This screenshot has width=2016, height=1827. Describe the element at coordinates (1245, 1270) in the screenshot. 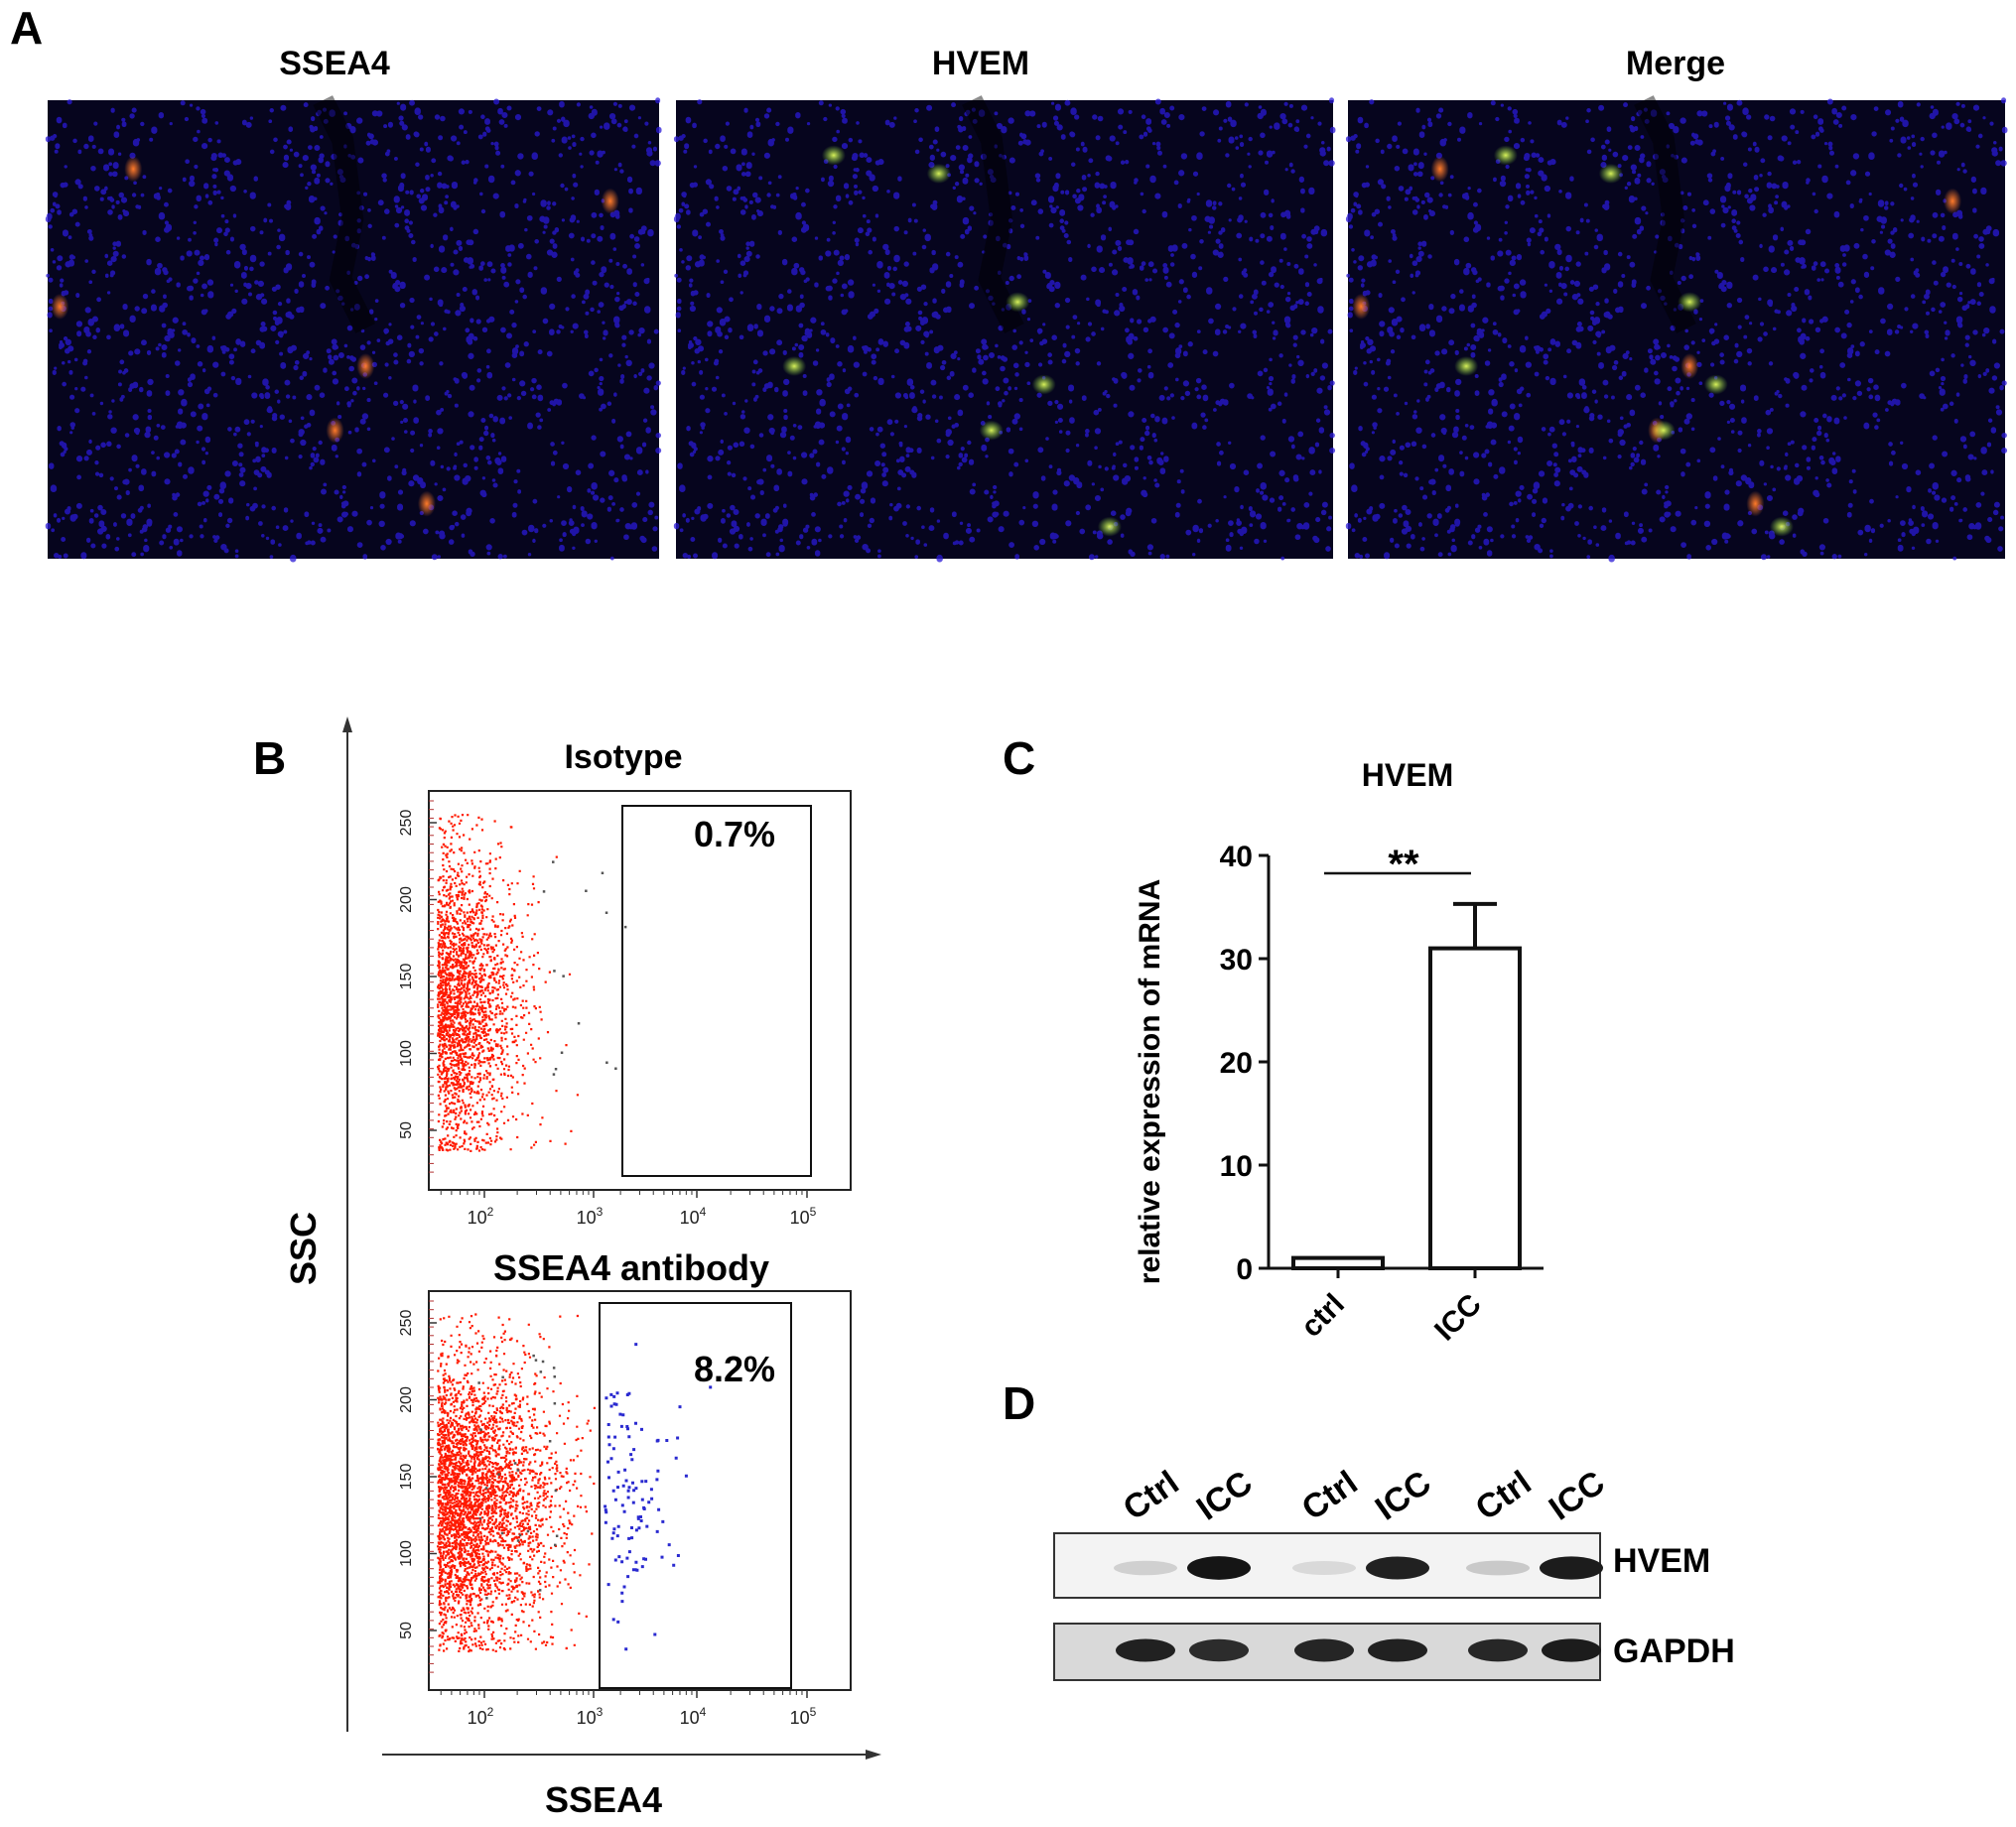

I see `y-tick-label: 0` at that location.